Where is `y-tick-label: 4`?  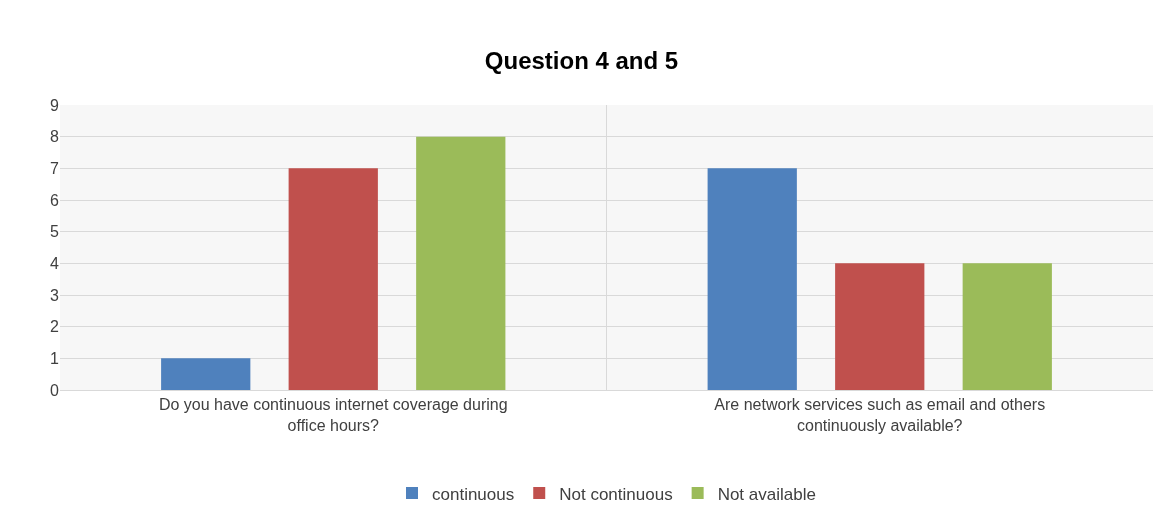
y-tick-label: 4 is located at coordinates (55, 263).